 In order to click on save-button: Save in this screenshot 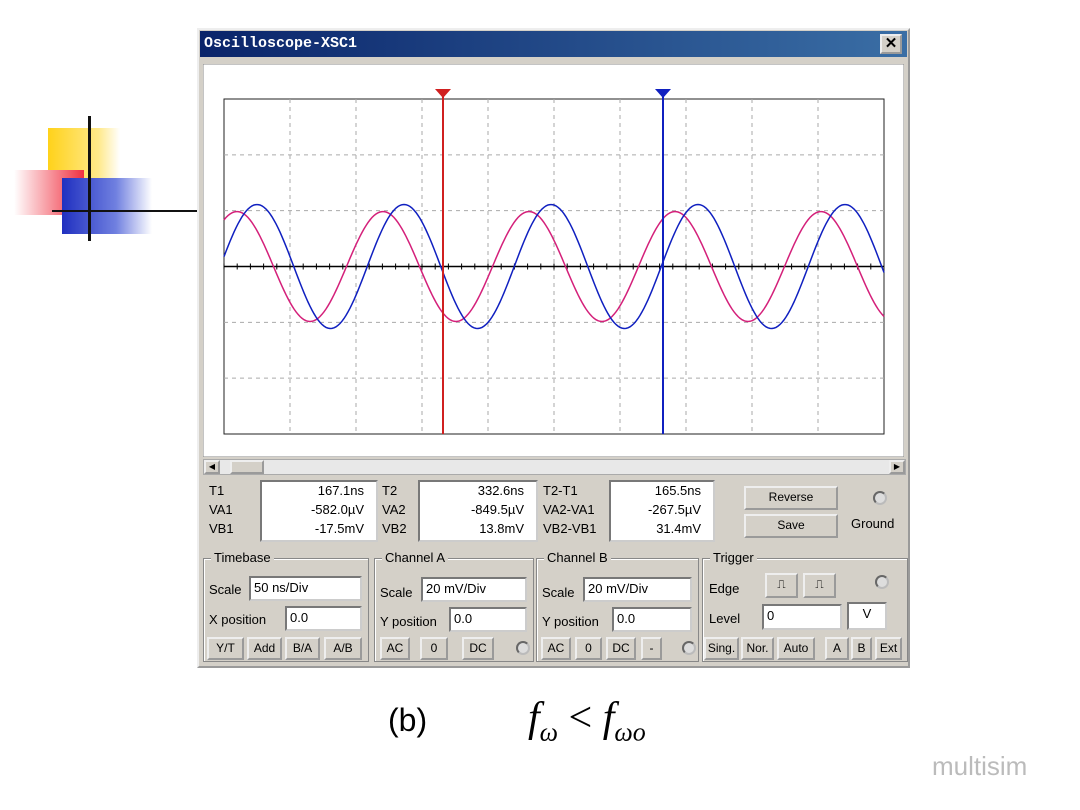, I will do `click(791, 526)`.